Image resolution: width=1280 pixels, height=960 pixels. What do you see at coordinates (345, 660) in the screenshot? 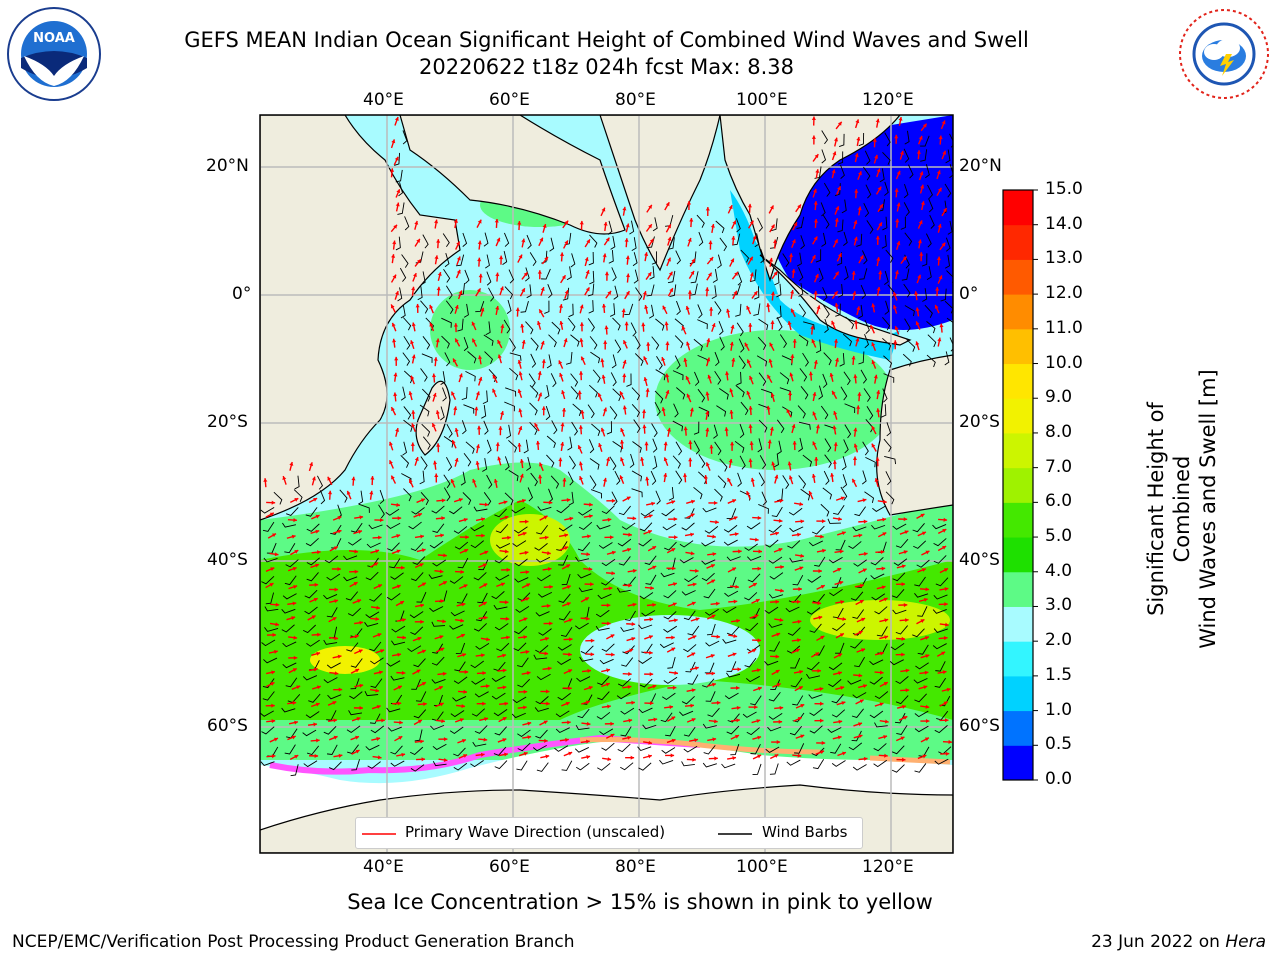
I see `wave-max-southwest` at bounding box center [345, 660].